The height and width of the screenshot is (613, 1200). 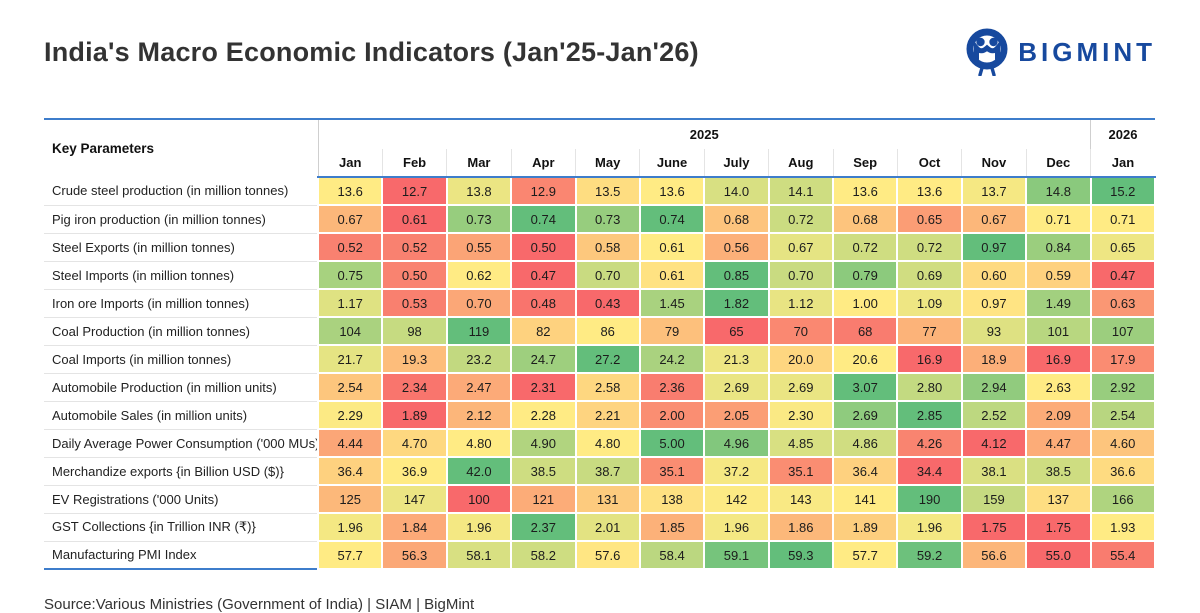 What do you see at coordinates (414, 499) in the screenshot?
I see `value-cell: 147` at bounding box center [414, 499].